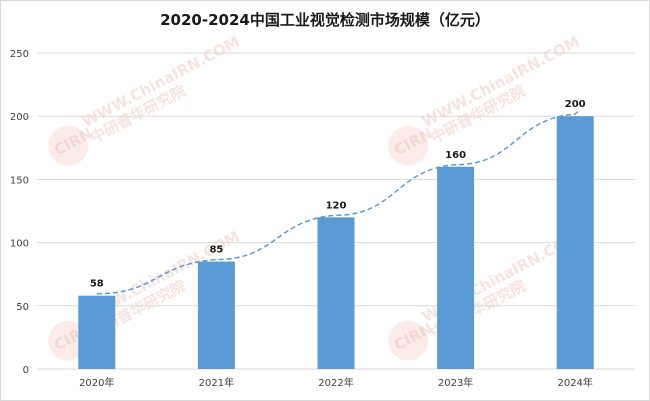 The height and width of the screenshot is (401, 650). Describe the element at coordinates (26, 370) in the screenshot. I see `y-tick-label: 0` at that location.